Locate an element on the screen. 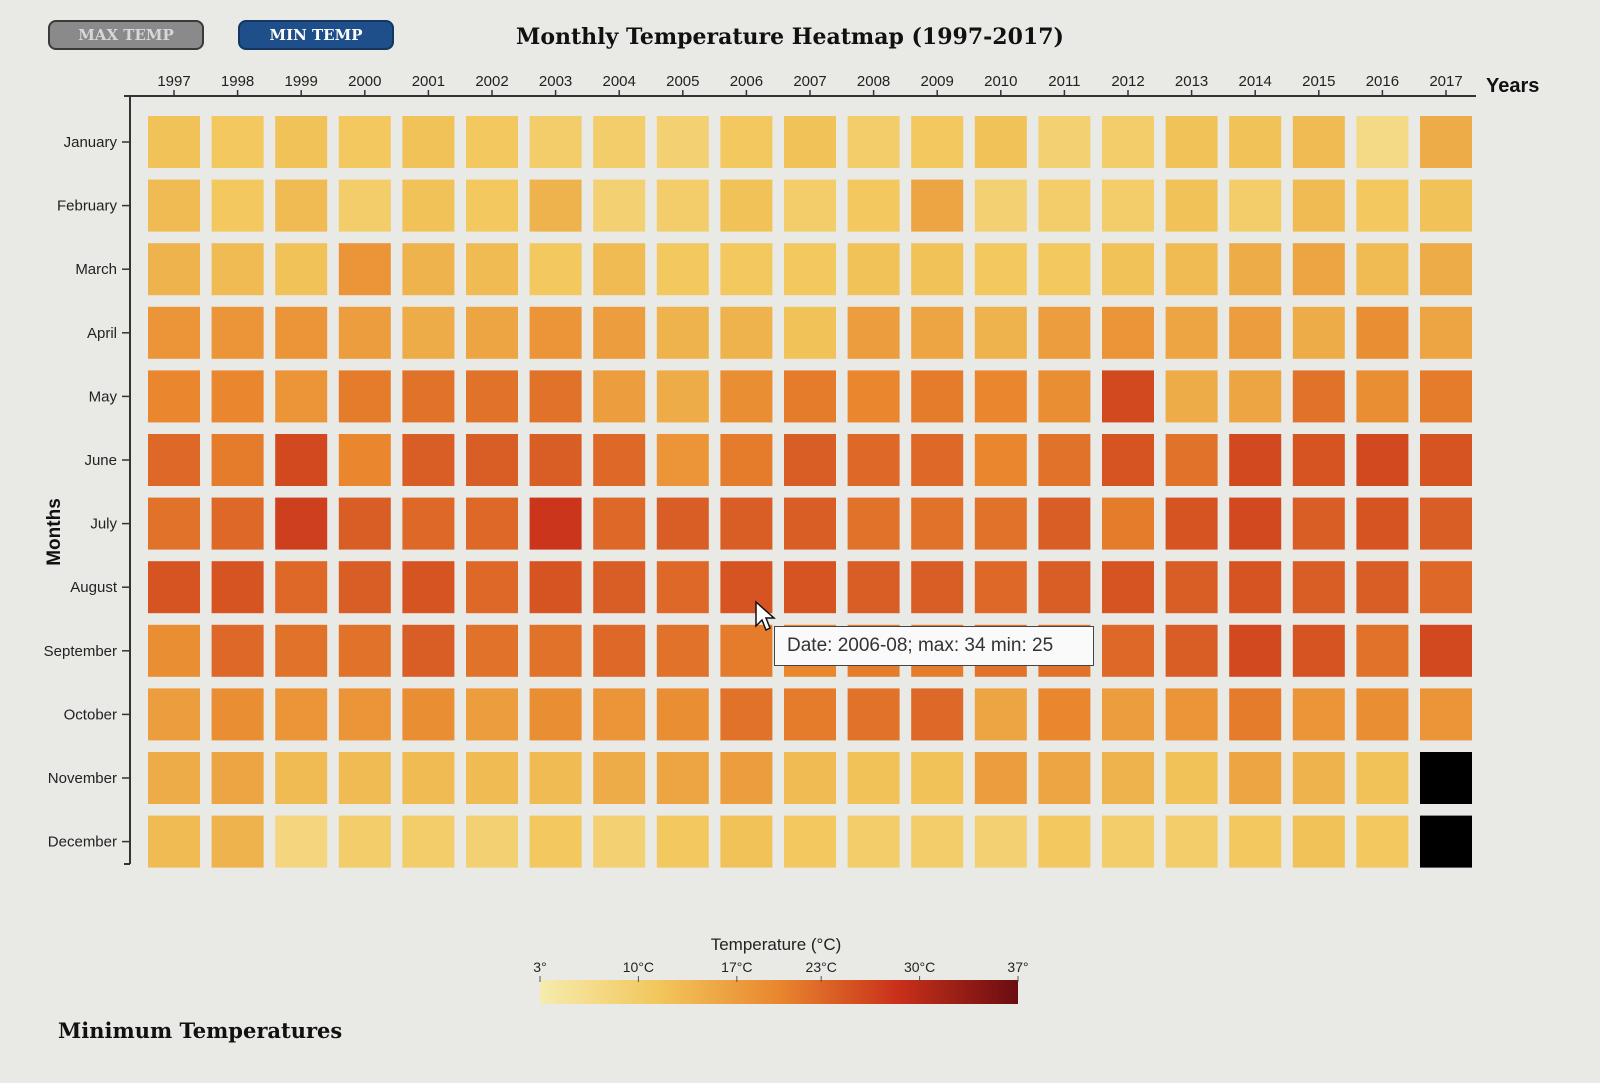  max-temp-button: MAX TEMP is located at coordinates (126, 35).